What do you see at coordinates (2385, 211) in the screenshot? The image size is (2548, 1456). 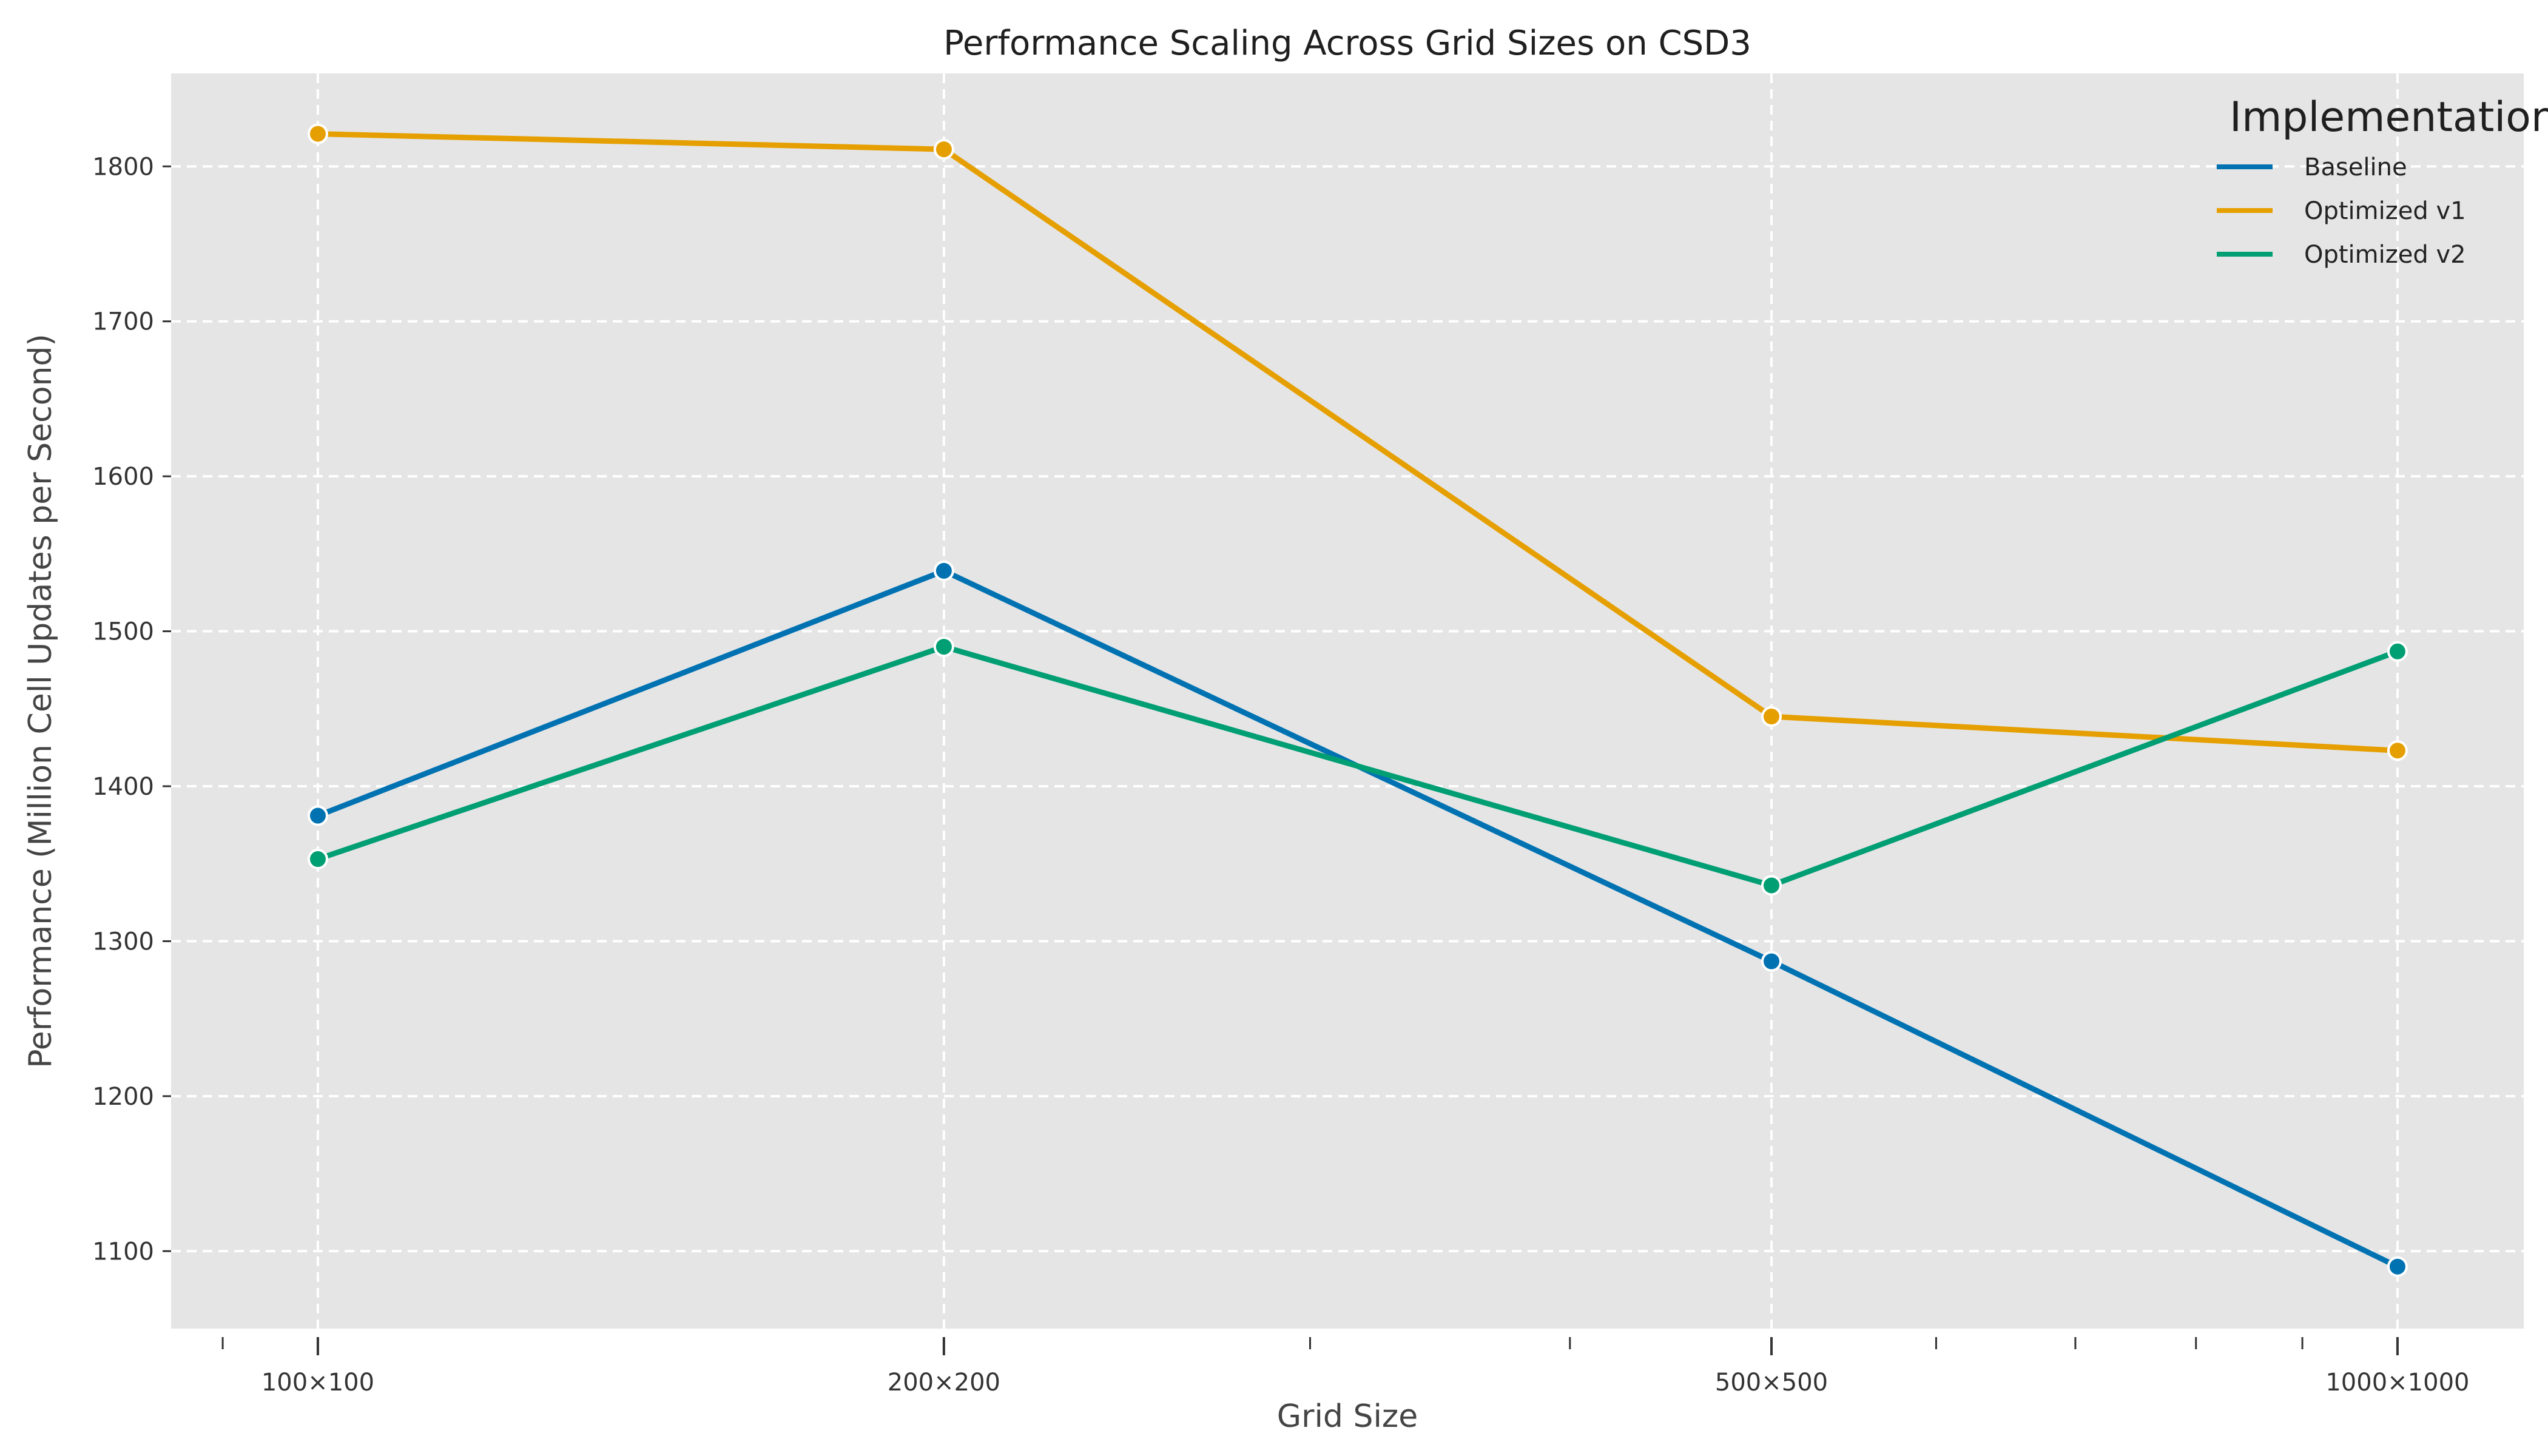 I see `legend-entry: Optimized v1` at bounding box center [2385, 211].